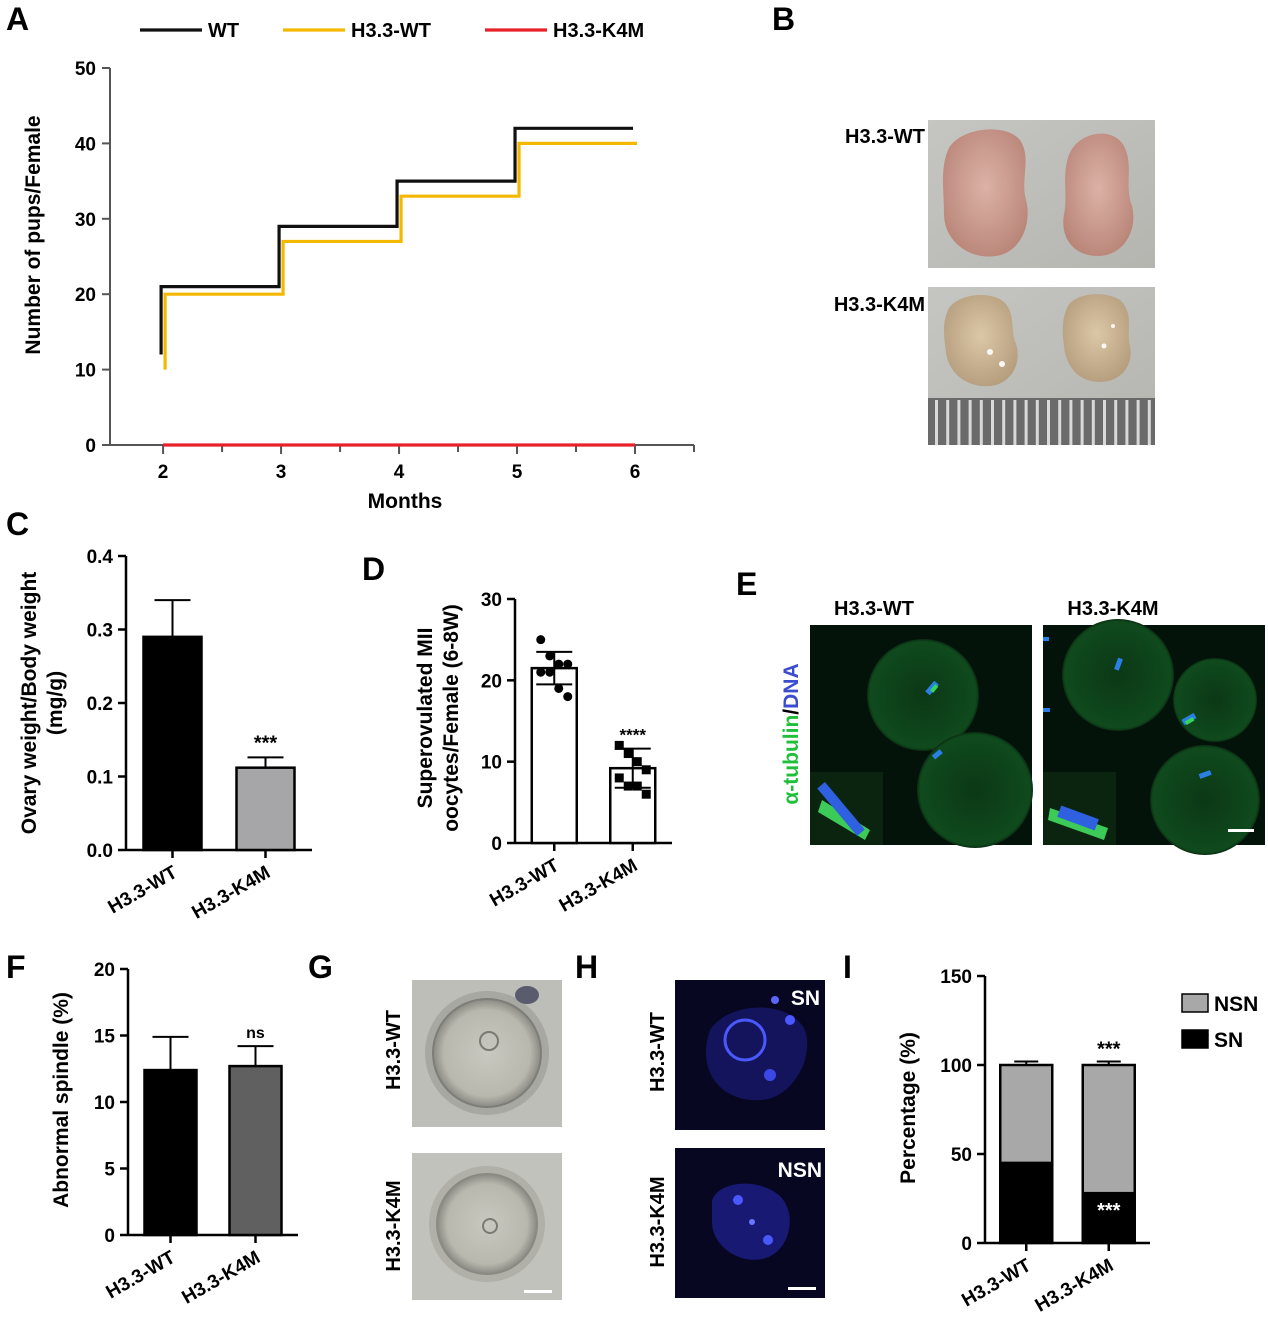 The image size is (1268, 1331). What do you see at coordinates (1096, 338) in the screenshot?
I see `ovary-k4m-right` at bounding box center [1096, 338].